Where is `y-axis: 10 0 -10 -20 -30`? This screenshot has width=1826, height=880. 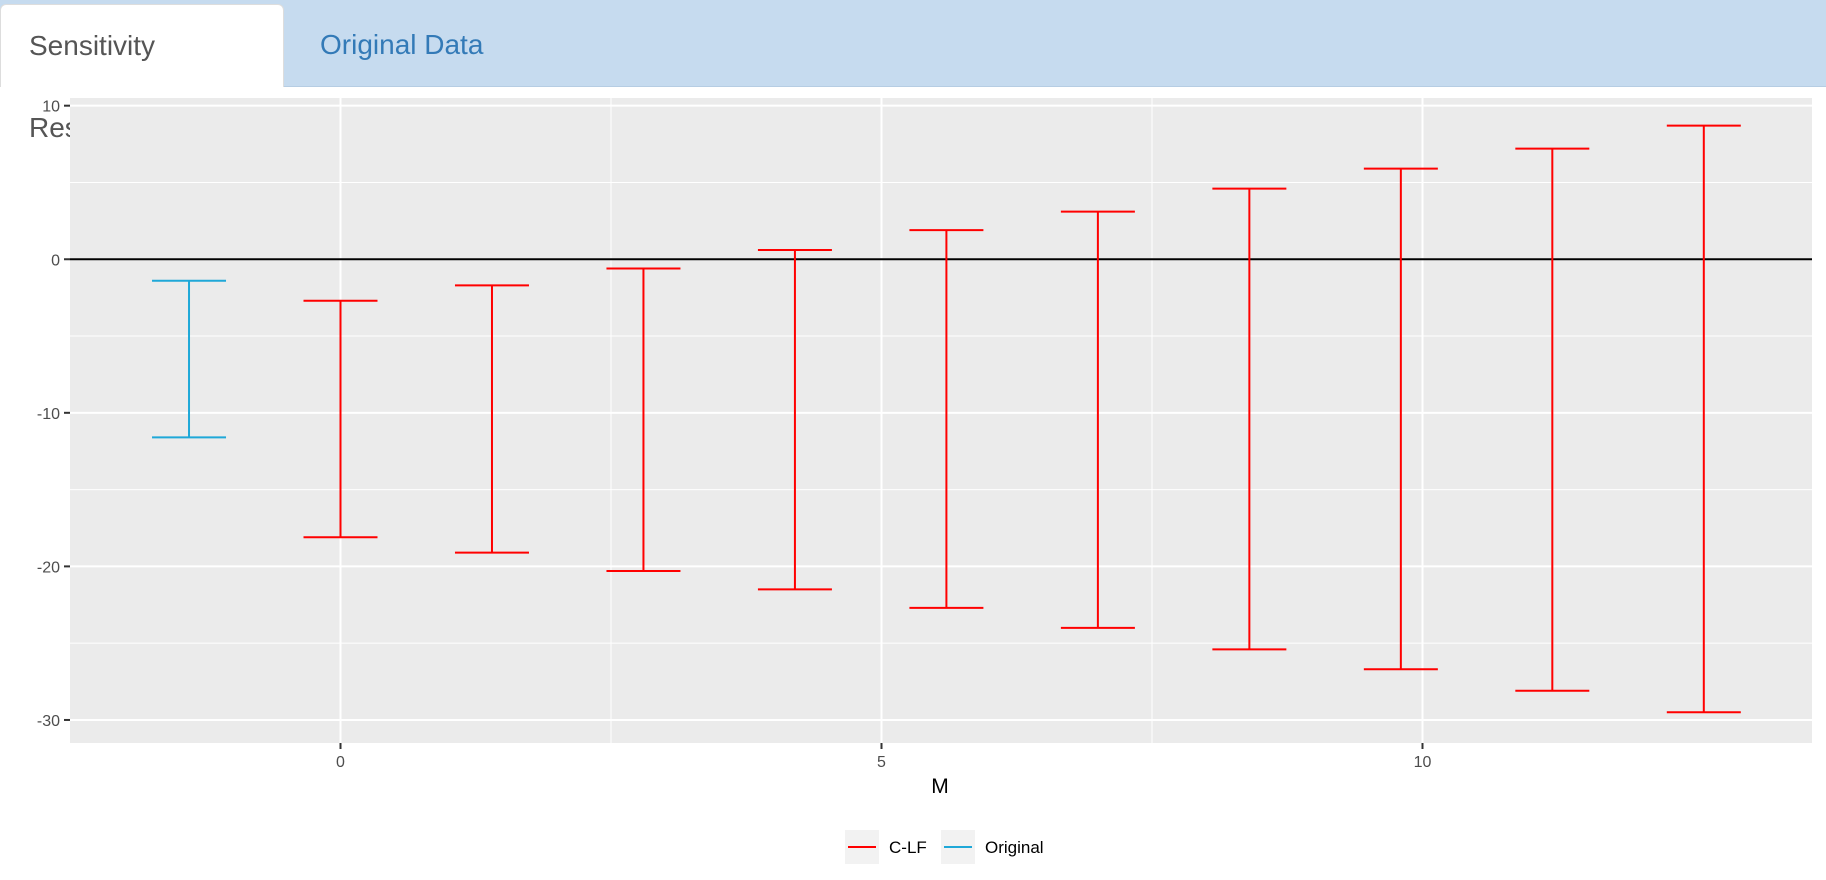 y-axis: 10 0 -10 -20 -30 is located at coordinates (53, 414).